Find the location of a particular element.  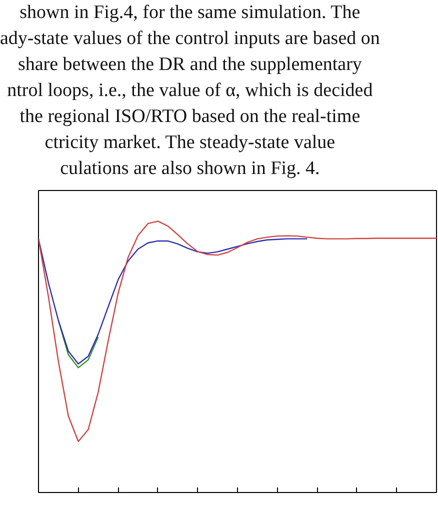

text: ady-state values of the control inputs are based on is located at coordinates (190, 39).